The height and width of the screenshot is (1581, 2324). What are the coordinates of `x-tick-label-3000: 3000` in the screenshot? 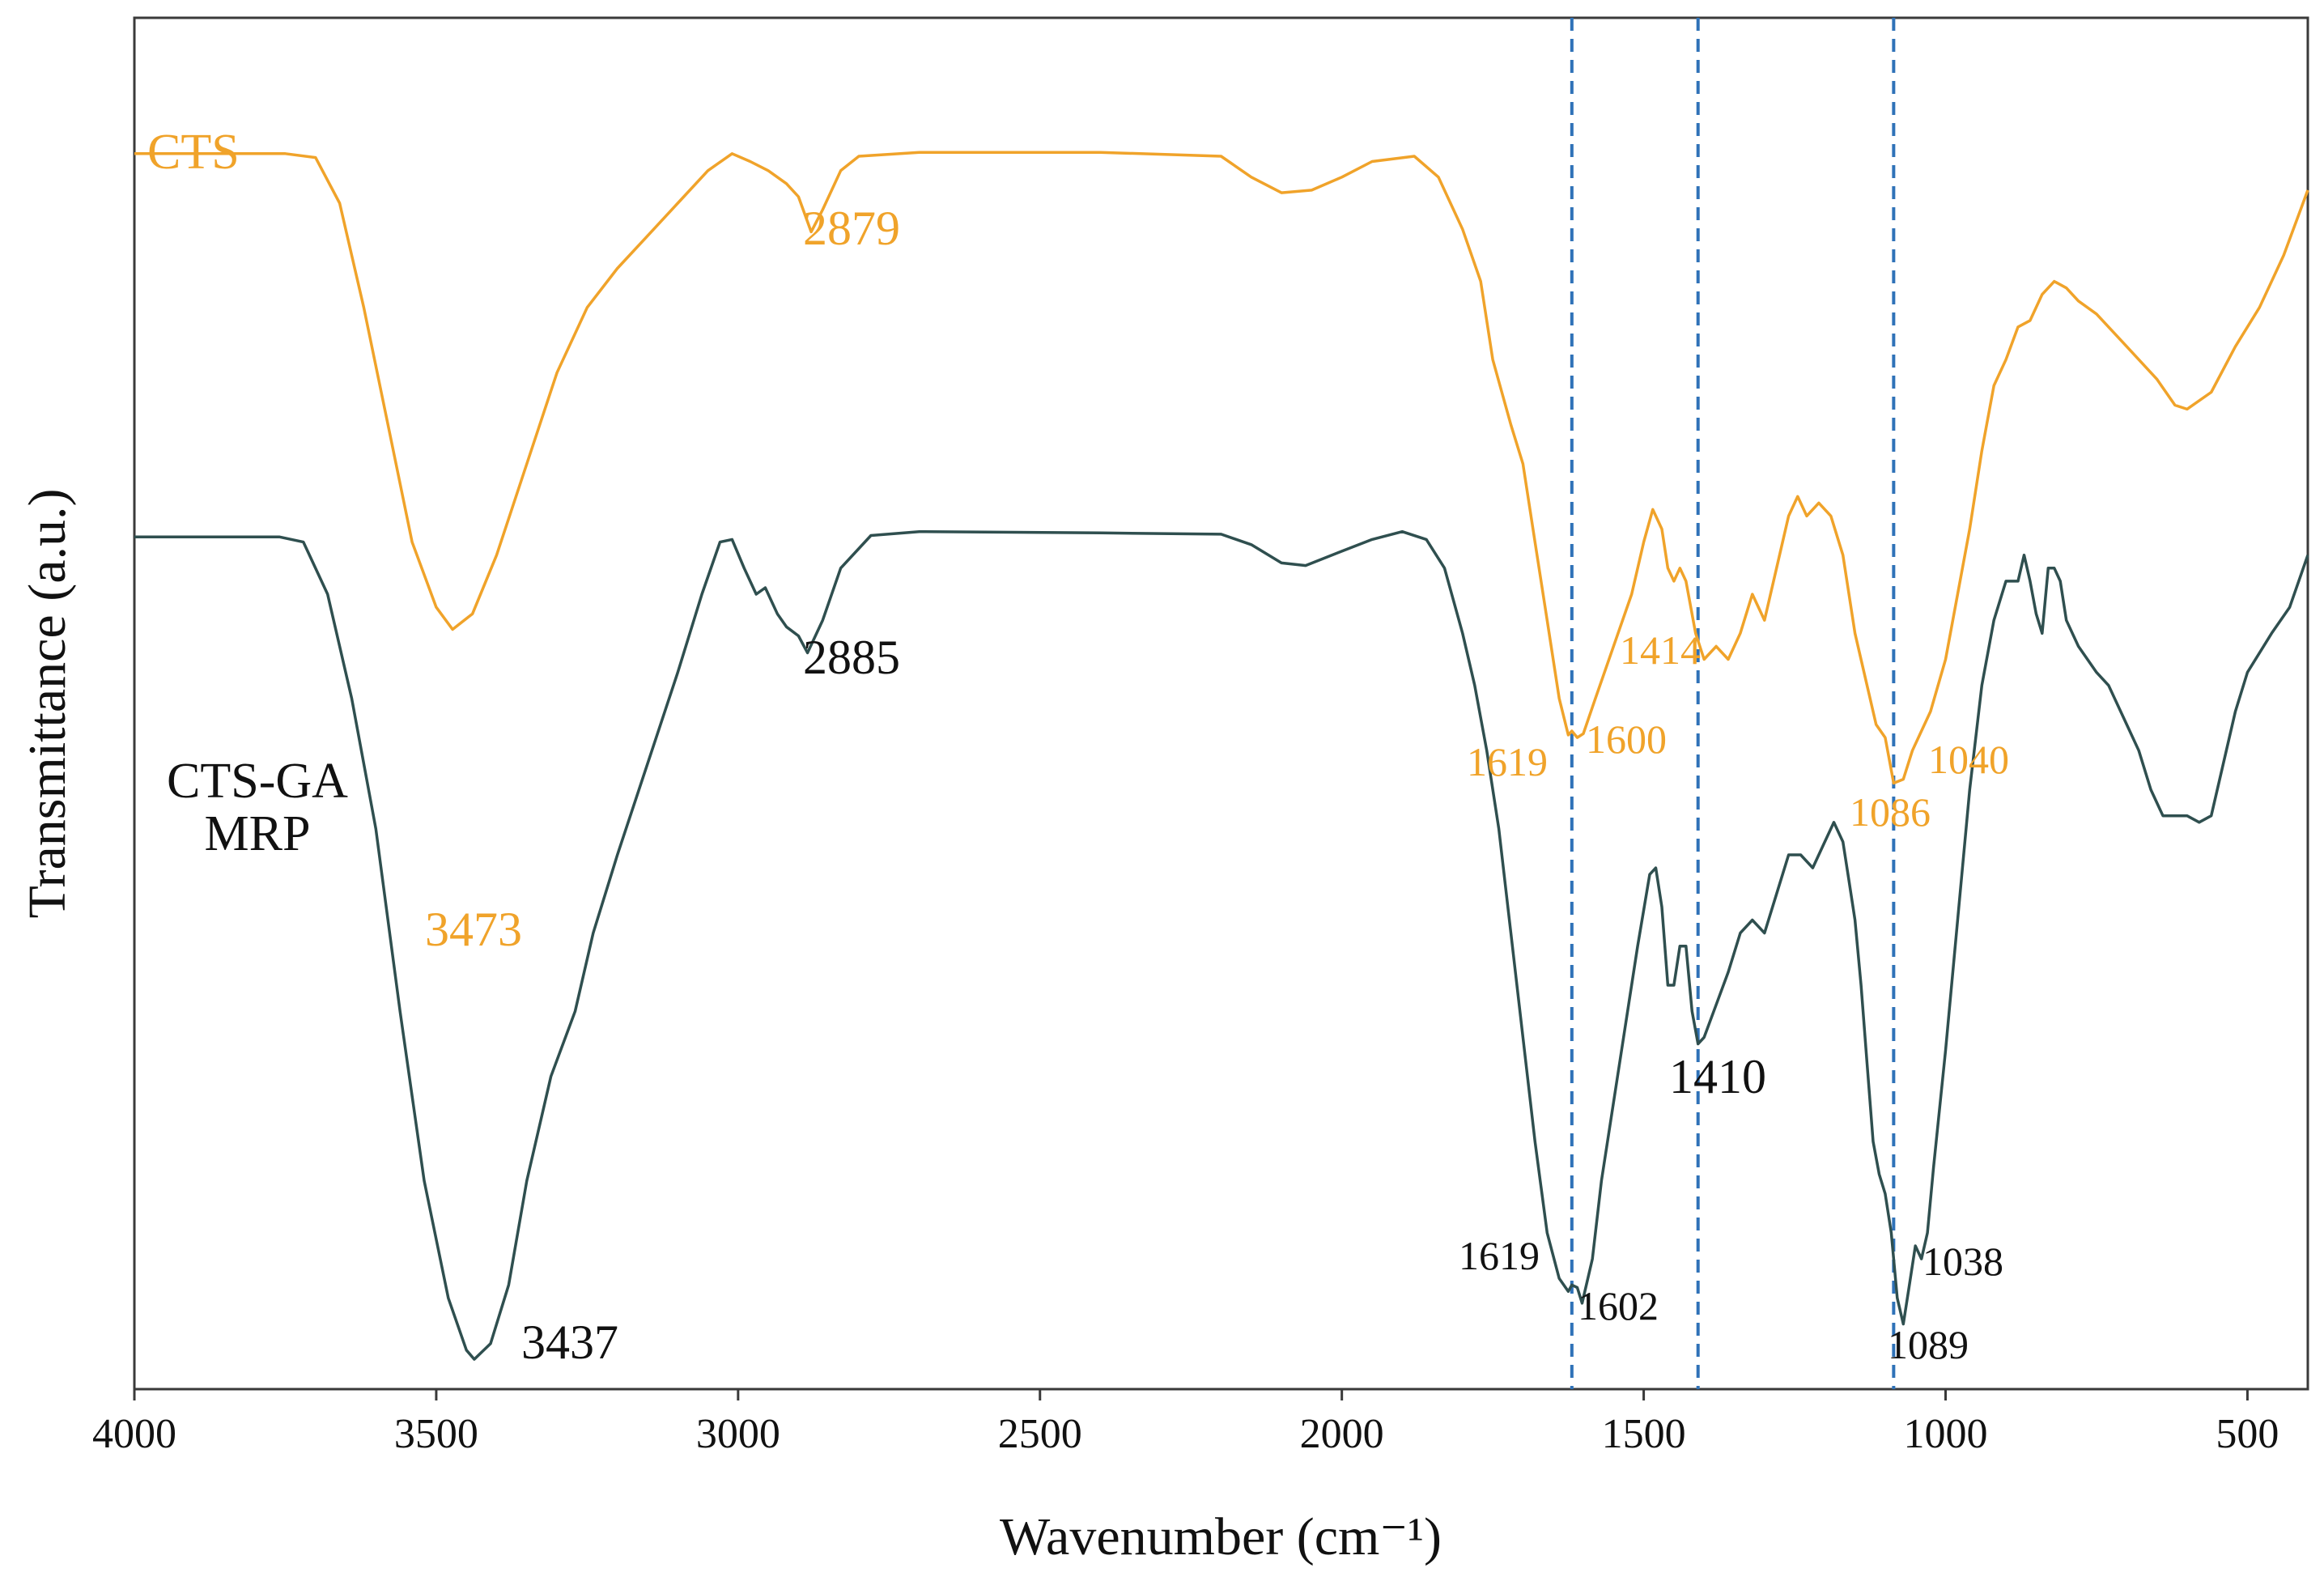 It's located at (738, 1434).